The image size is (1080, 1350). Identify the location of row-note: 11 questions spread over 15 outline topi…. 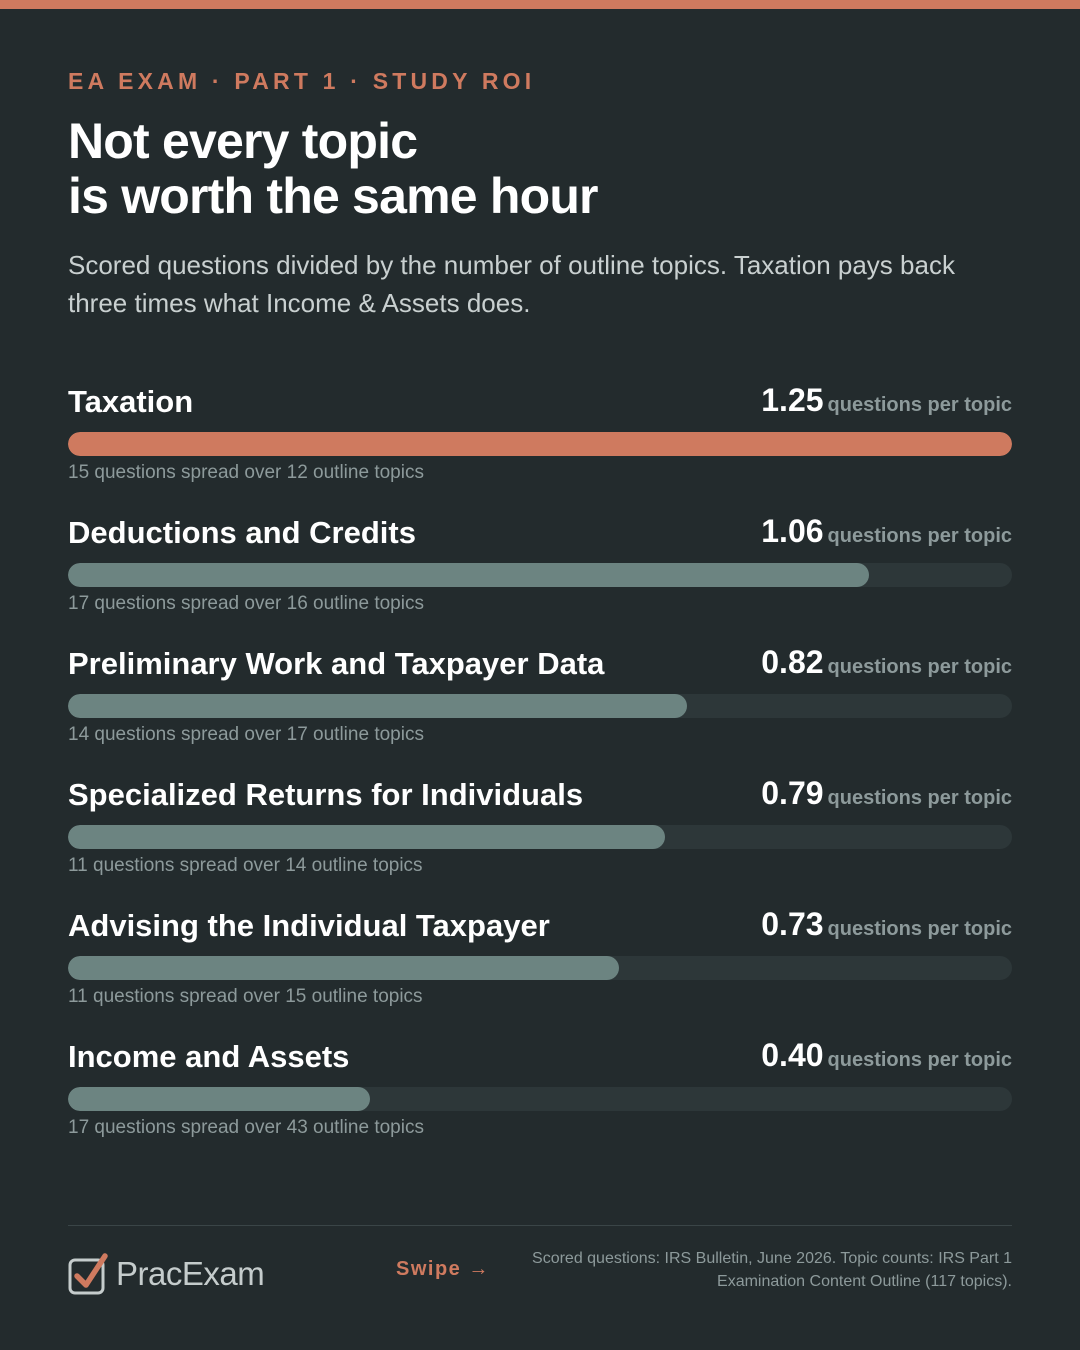
(245, 996).